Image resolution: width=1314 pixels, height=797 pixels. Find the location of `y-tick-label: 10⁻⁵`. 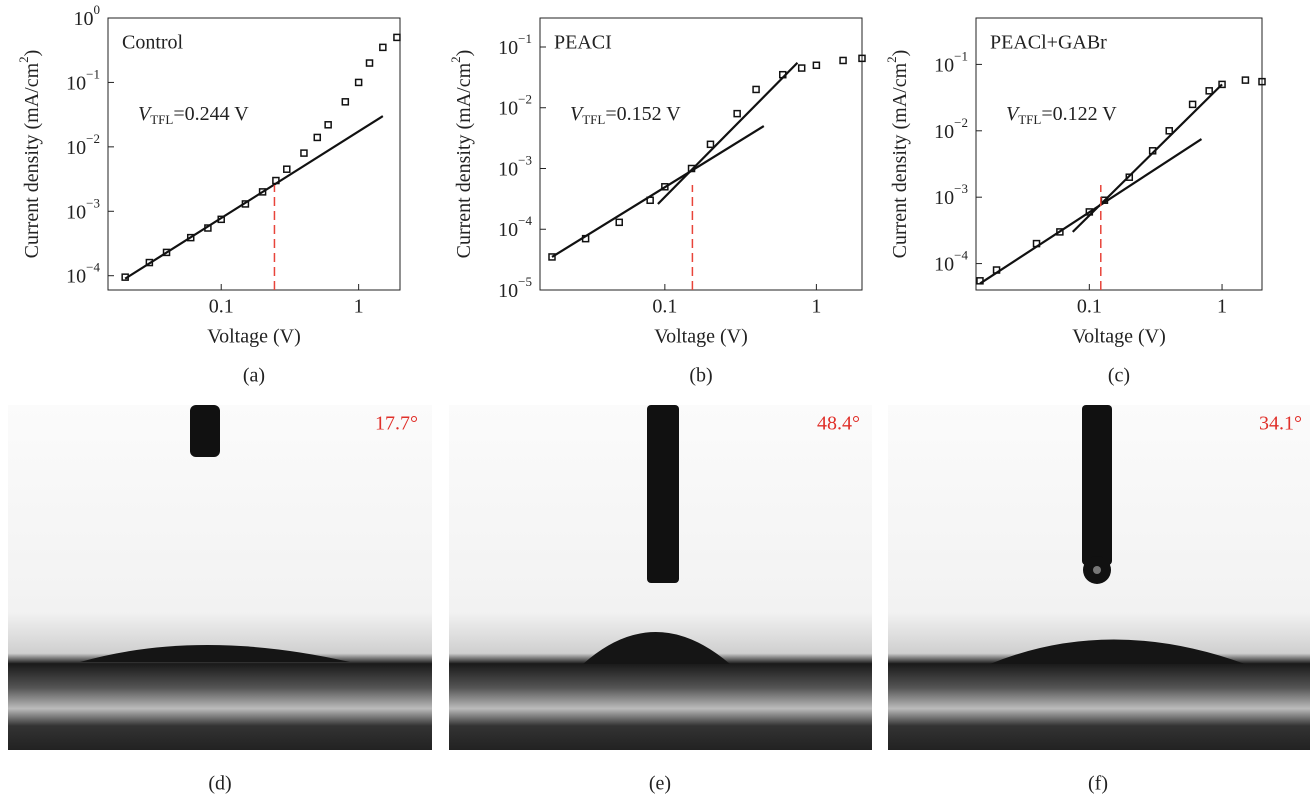

y-tick-label: 10⁻⁵ is located at coordinates (515, 288).